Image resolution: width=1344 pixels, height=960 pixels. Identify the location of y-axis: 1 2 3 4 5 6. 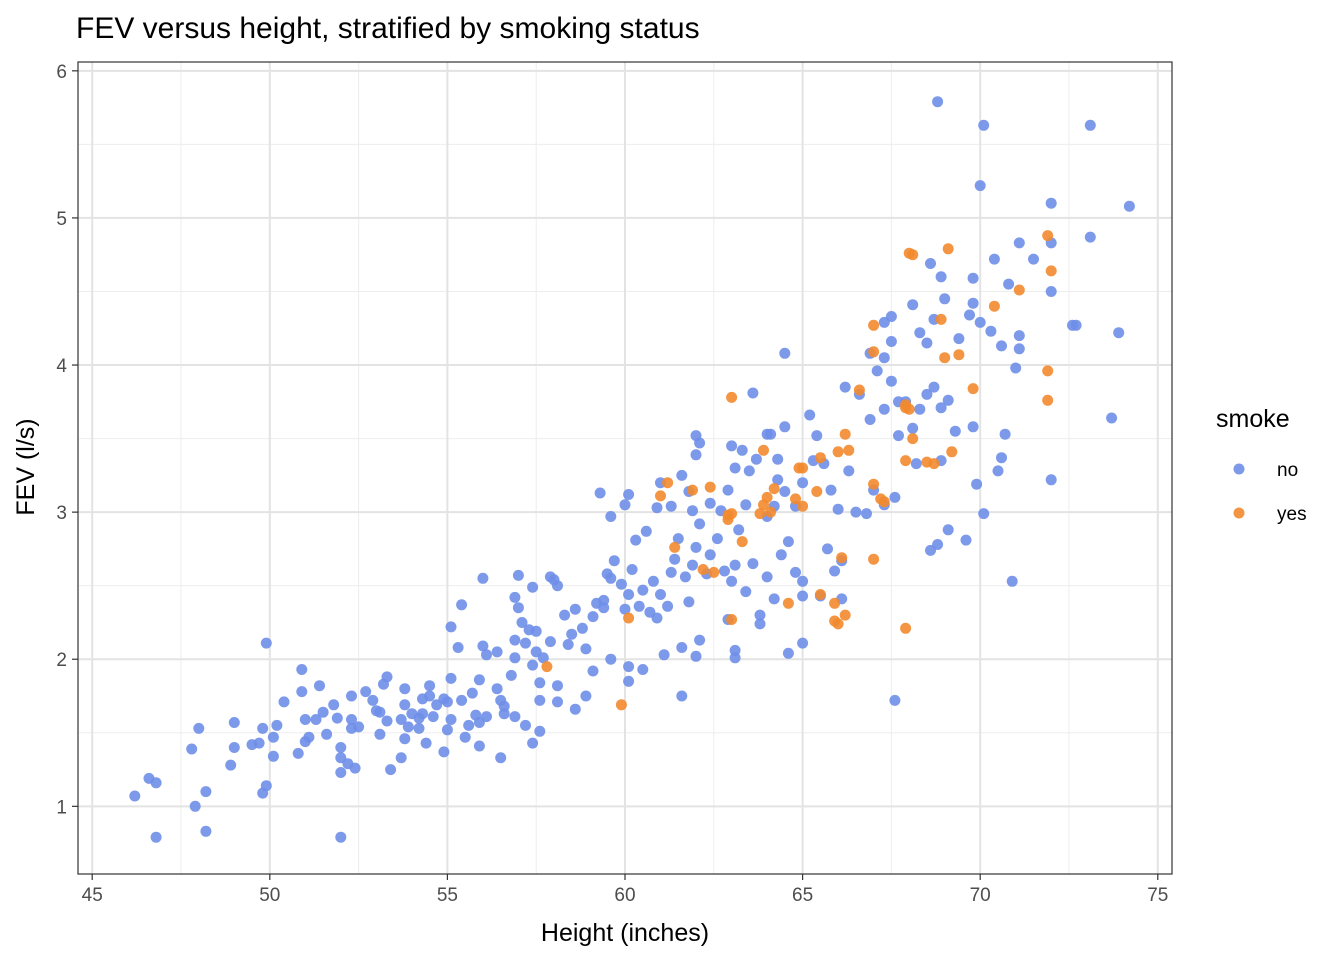
(67, 440).